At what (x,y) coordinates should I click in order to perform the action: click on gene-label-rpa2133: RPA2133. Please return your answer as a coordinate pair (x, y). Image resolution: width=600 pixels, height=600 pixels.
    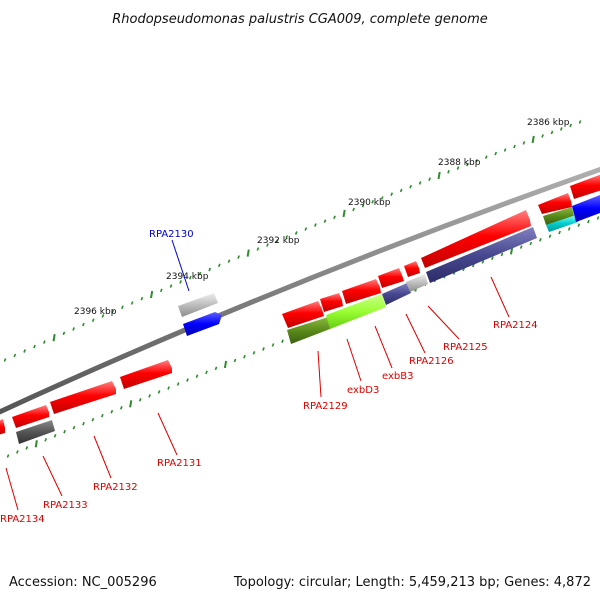
    Looking at the image, I should click on (65, 505).